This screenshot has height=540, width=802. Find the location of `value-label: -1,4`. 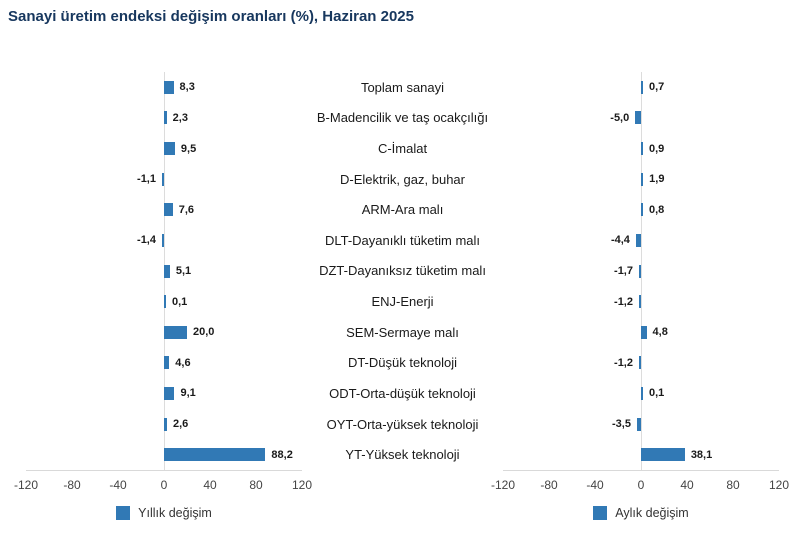

value-label: -1,4 is located at coordinates (146, 240).